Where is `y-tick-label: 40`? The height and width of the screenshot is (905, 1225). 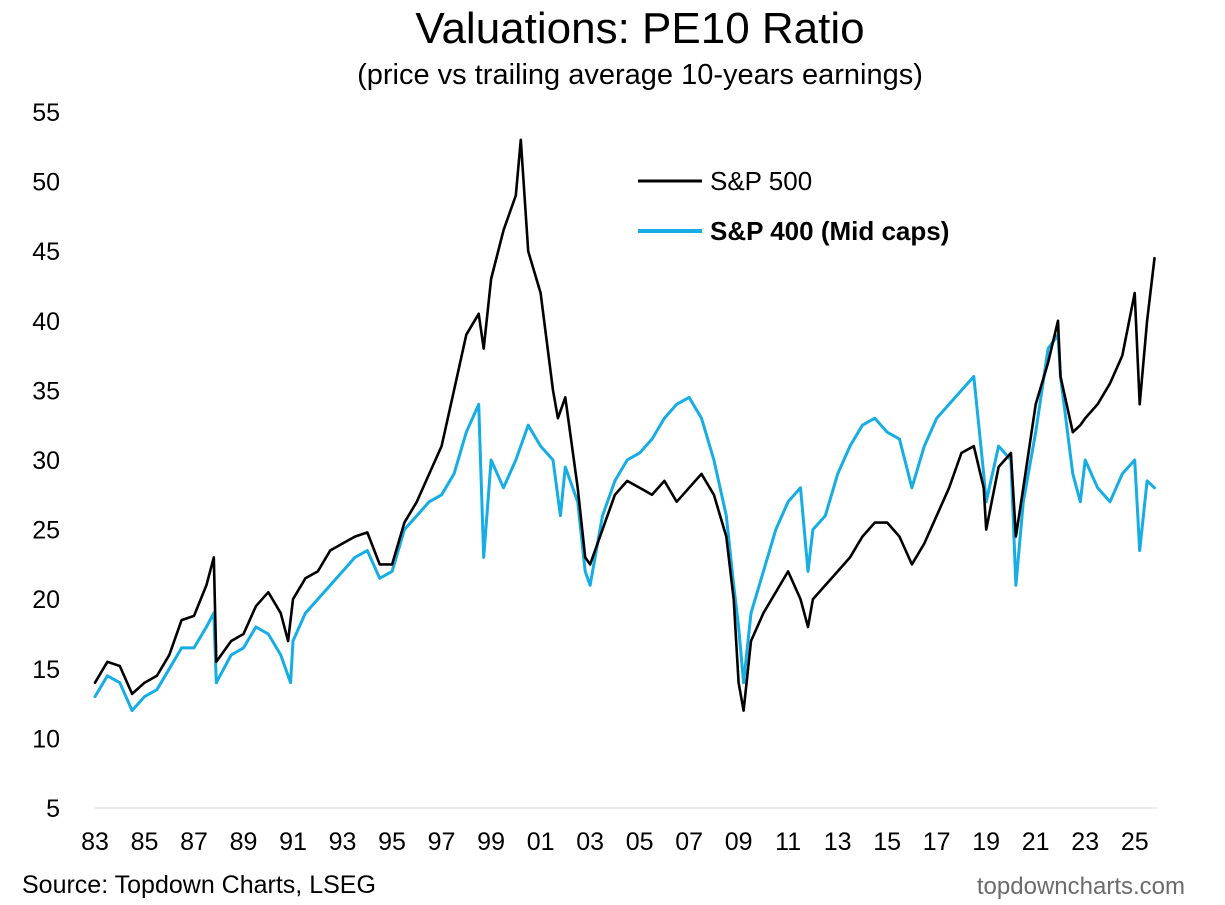
y-tick-label: 40 is located at coordinates (46, 322).